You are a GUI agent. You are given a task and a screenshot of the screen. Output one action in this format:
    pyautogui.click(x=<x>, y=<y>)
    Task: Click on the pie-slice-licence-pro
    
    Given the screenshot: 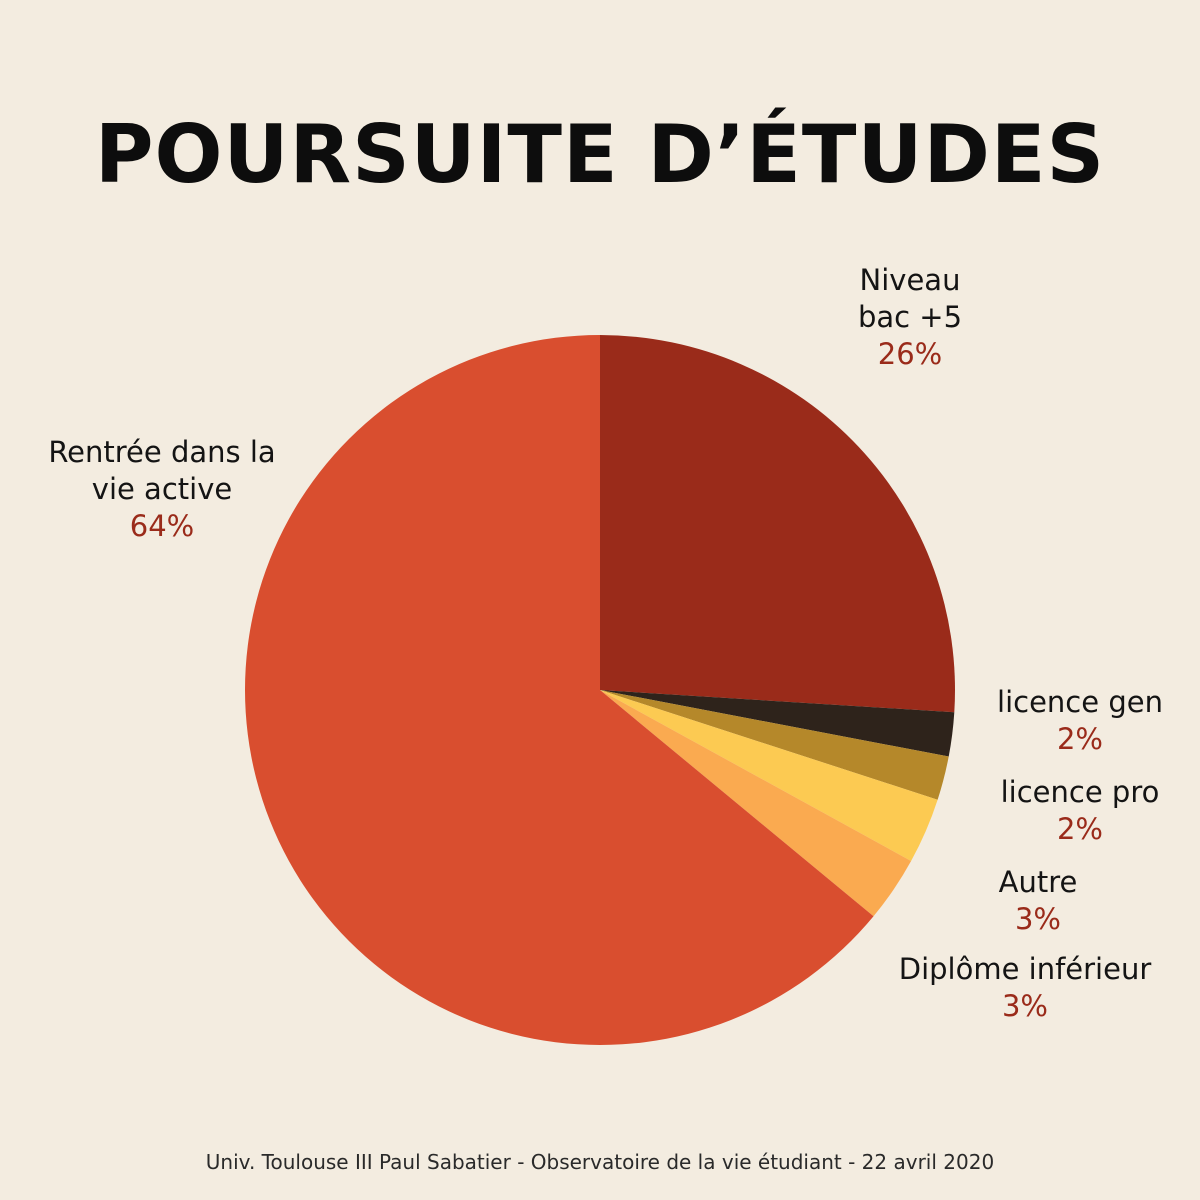 What is the action you would take?
    pyautogui.click(x=774, y=745)
    